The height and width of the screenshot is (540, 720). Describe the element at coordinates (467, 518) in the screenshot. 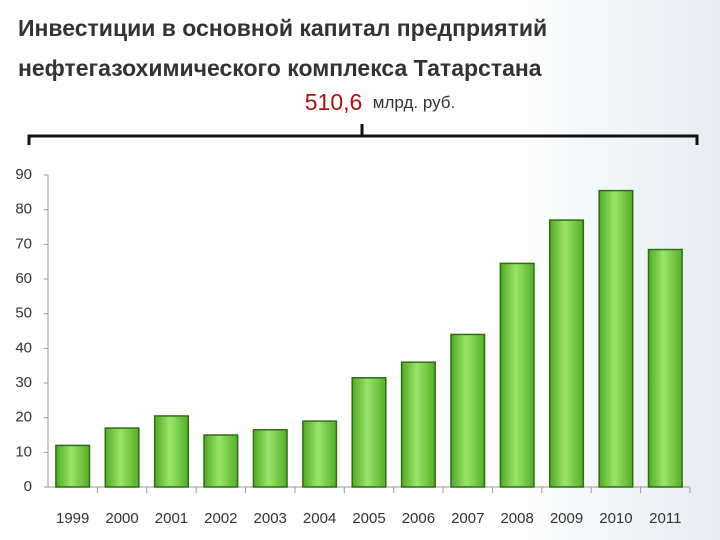

I see `x-tick-label: 2007` at that location.